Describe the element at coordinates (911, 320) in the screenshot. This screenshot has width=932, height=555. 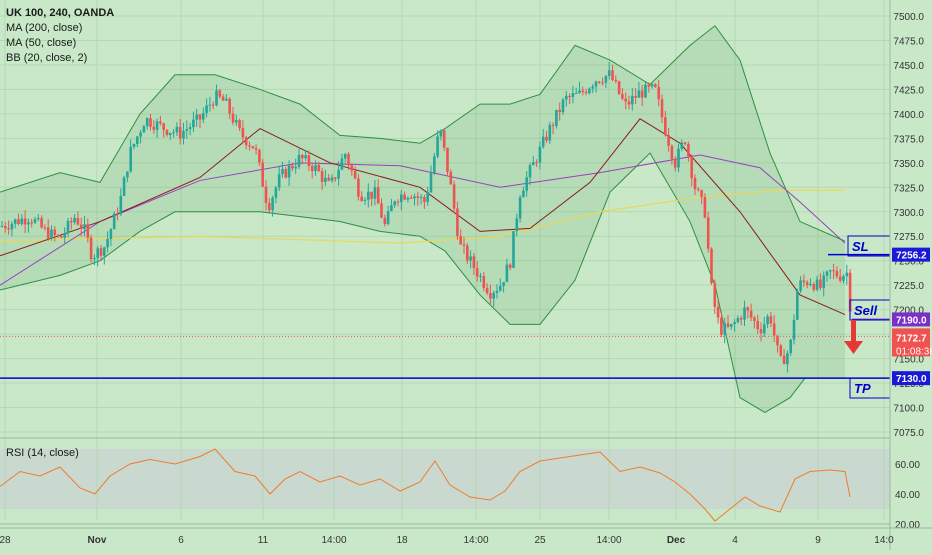
I see `sell-price-tag-text: 7190.0` at that location.